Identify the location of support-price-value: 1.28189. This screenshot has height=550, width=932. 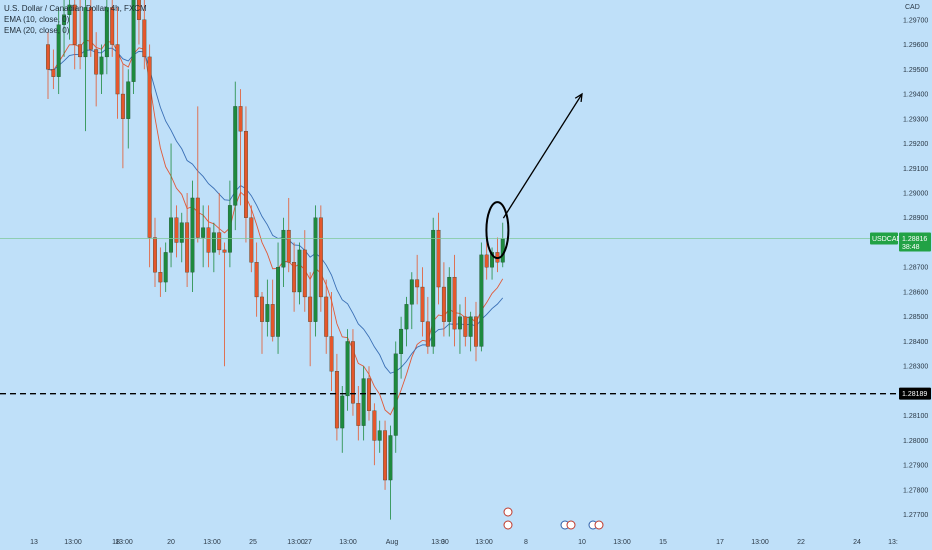
(914, 394).